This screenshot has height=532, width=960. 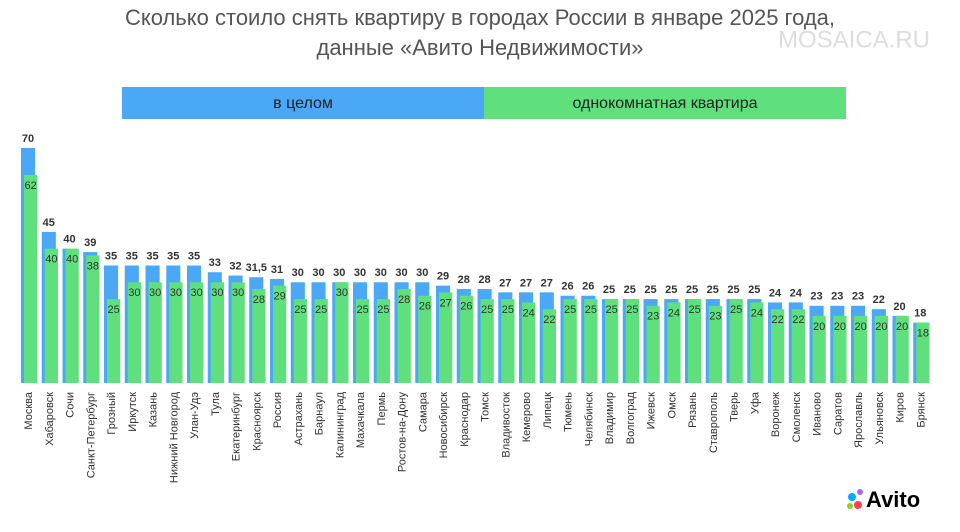 What do you see at coordinates (28, 139) in the screenshot?
I see `value-label: 70` at bounding box center [28, 139].